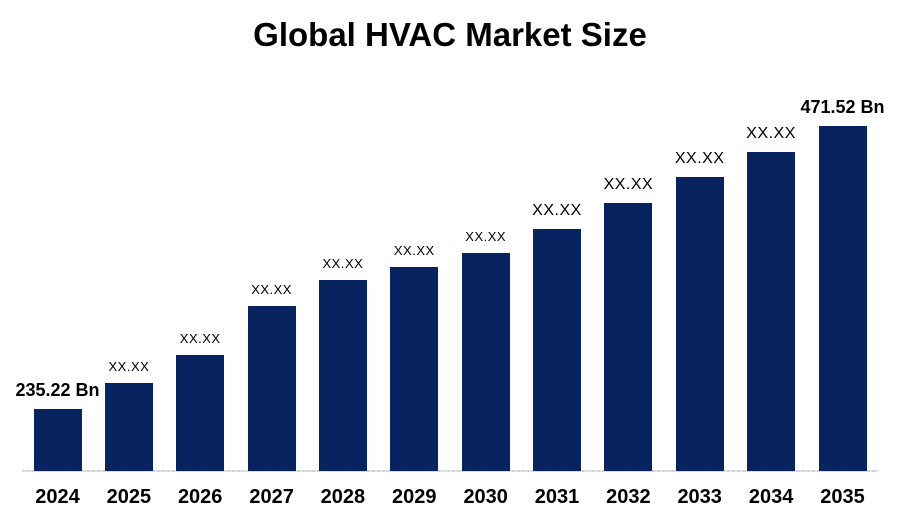  I want to click on bar-2029, so click(414, 369).